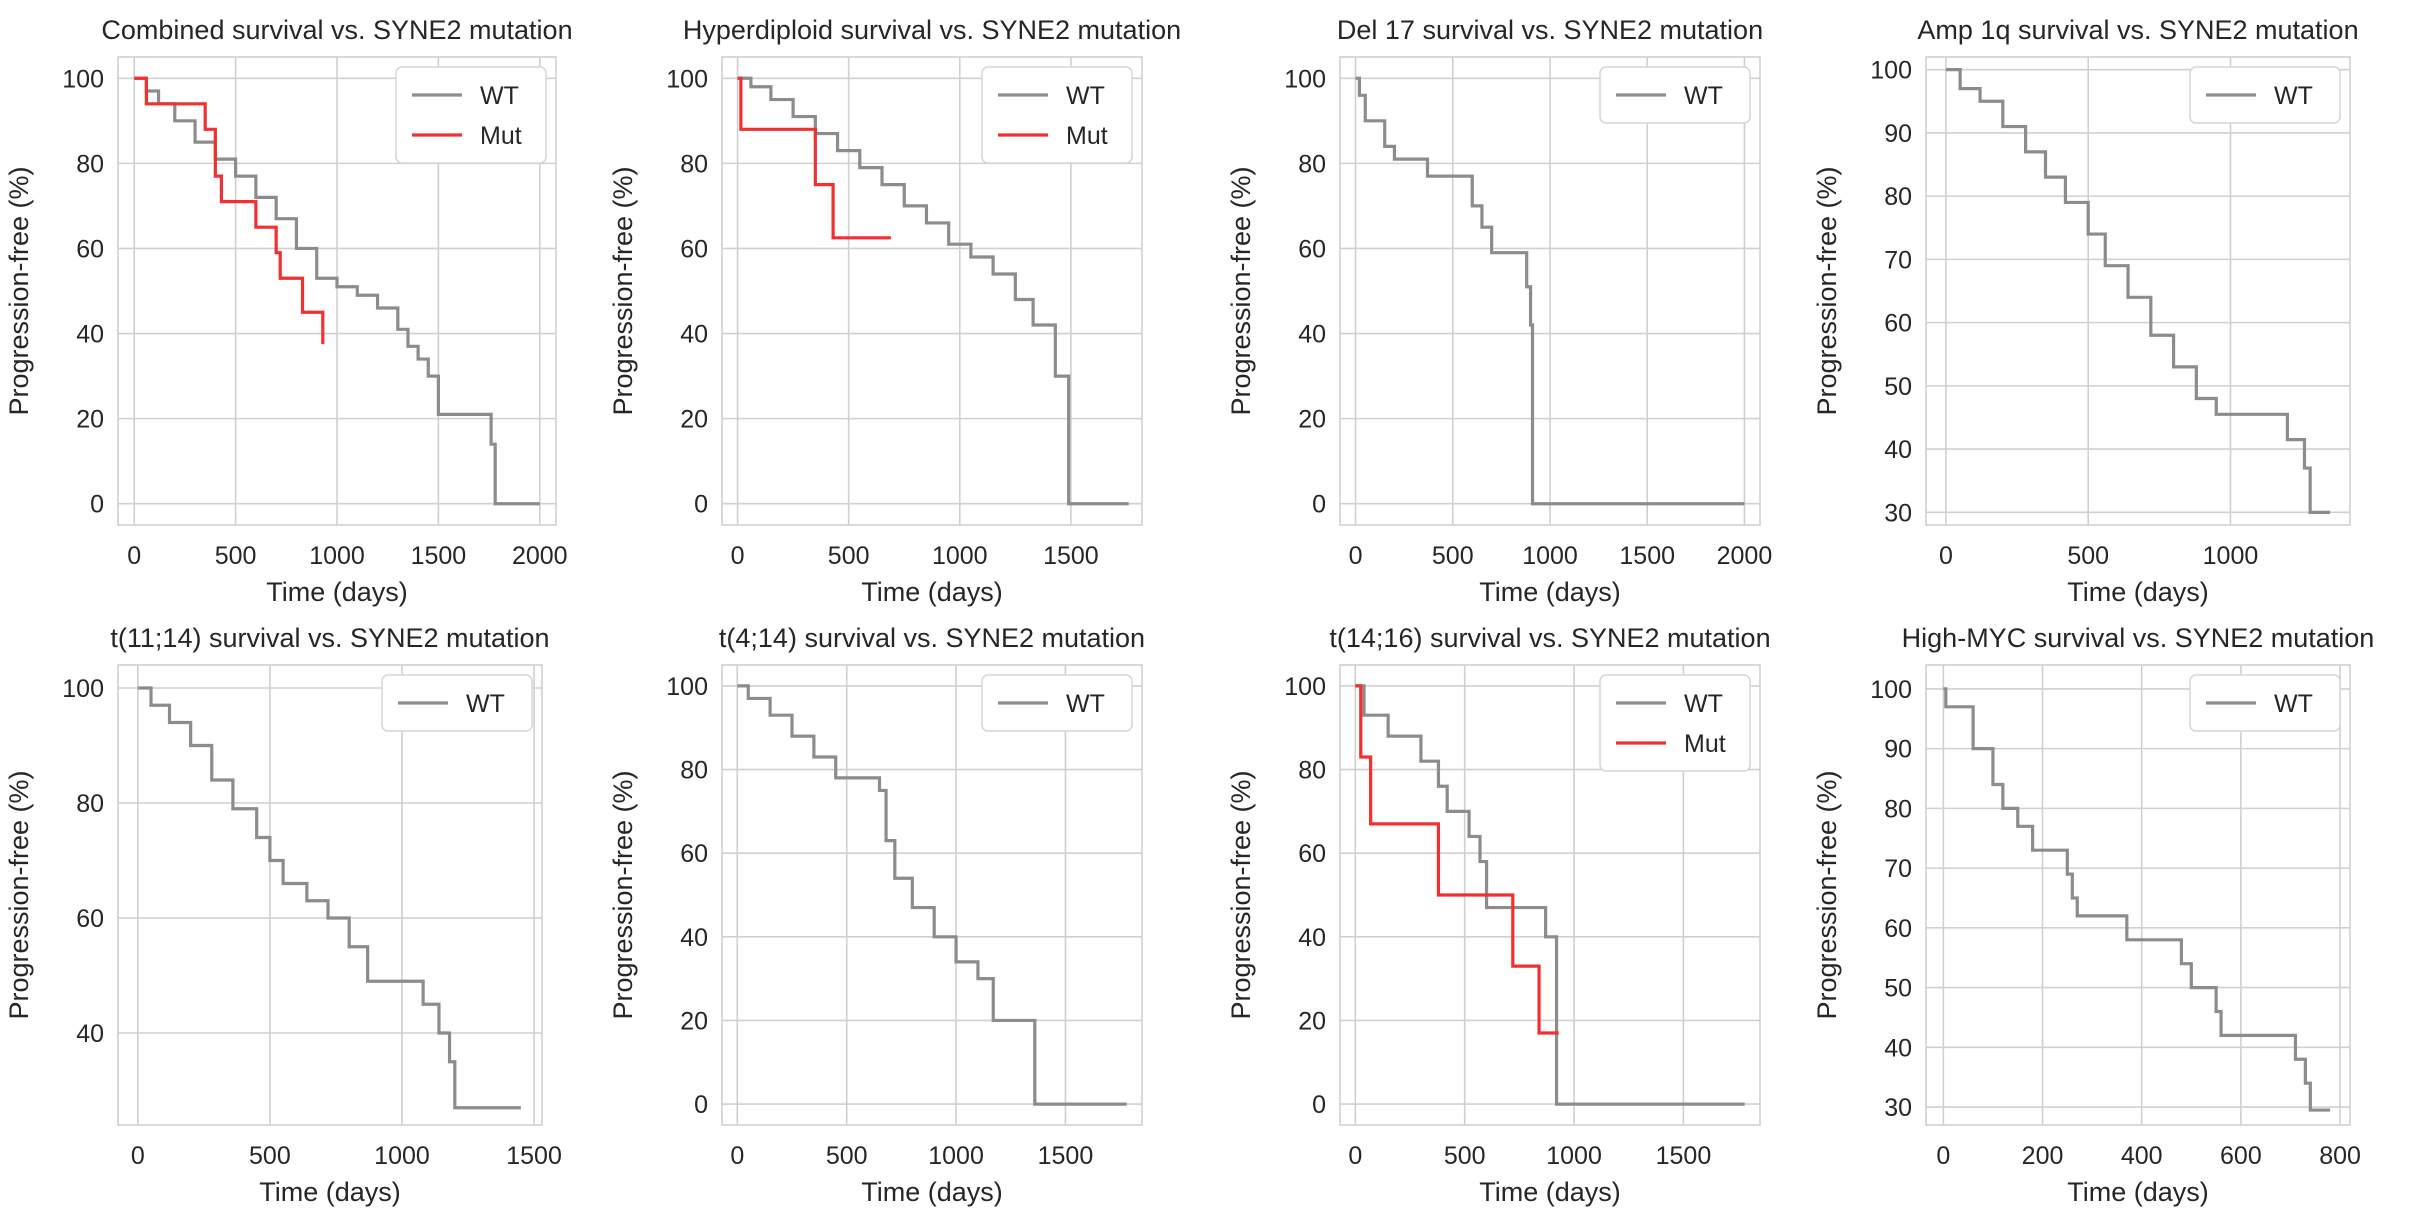  What do you see at coordinates (501, 136) in the screenshot?
I see `legend-label: Mut` at bounding box center [501, 136].